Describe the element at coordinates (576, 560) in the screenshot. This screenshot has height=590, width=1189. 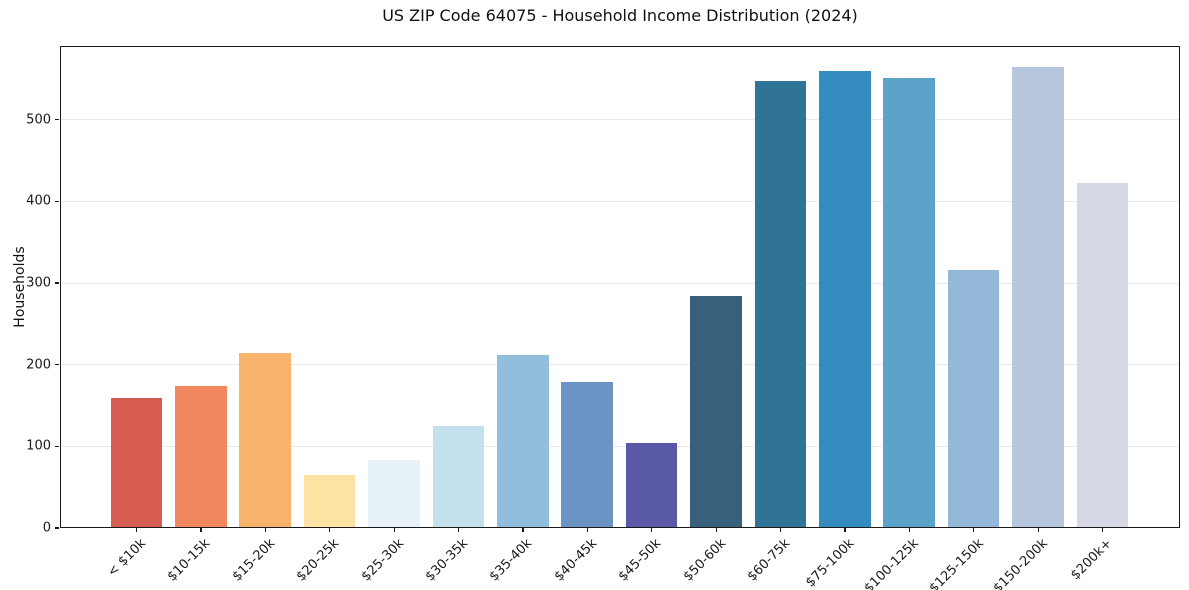
I see `x-tick-label: $40-45k` at that location.